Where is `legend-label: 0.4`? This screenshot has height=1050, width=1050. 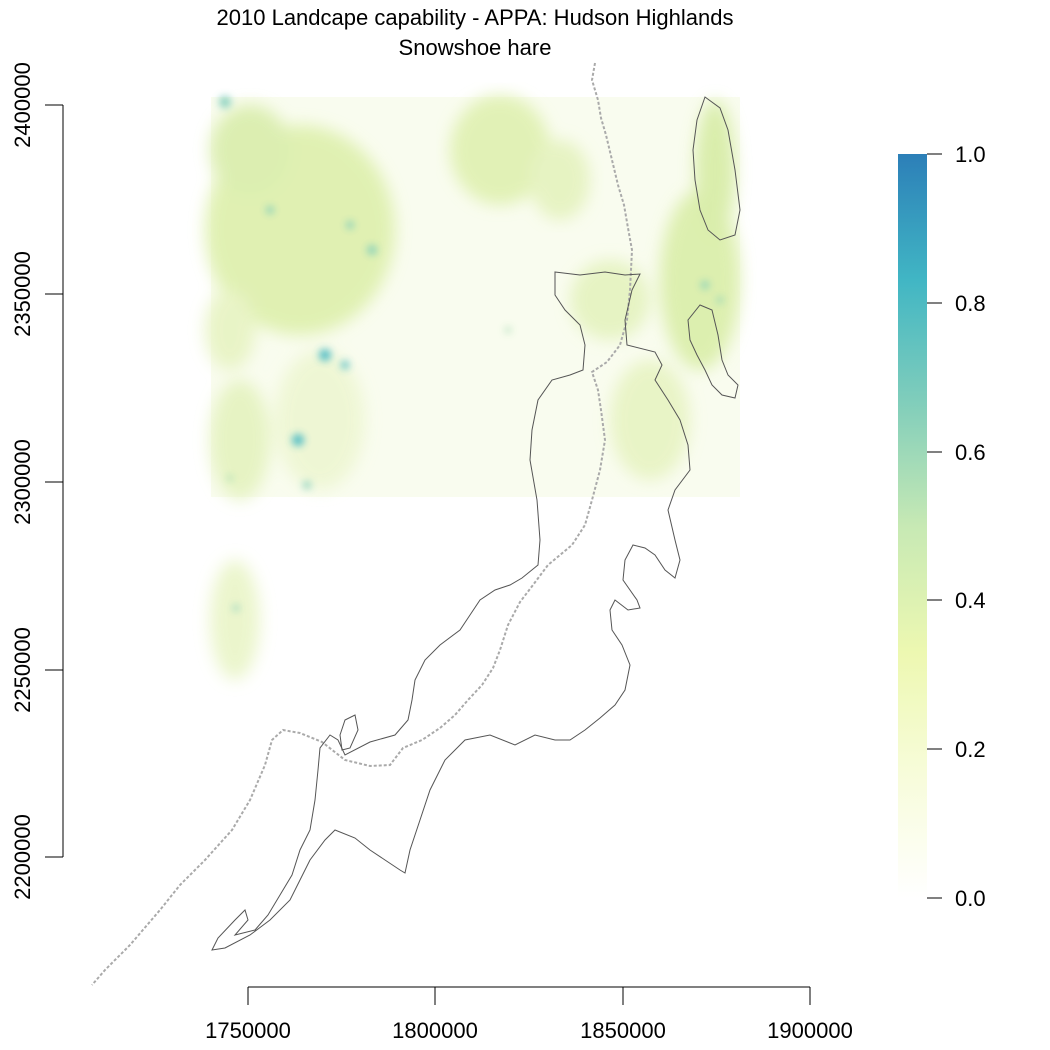 legend-label: 0.4 is located at coordinates (970, 600).